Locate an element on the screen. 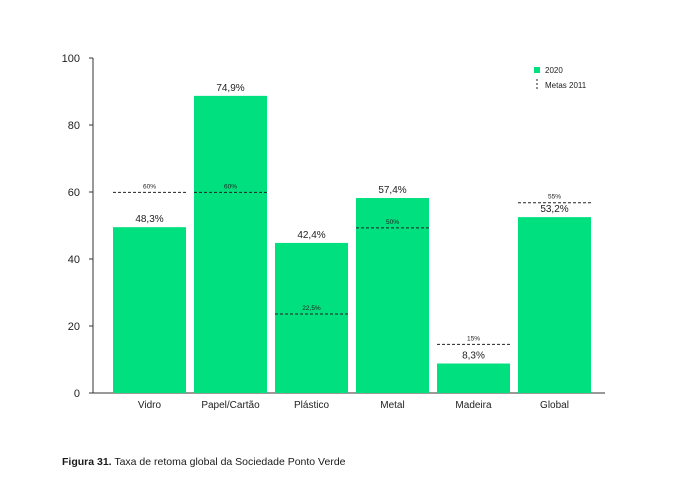  y-tick-label-100: 100 is located at coordinates (71, 59).